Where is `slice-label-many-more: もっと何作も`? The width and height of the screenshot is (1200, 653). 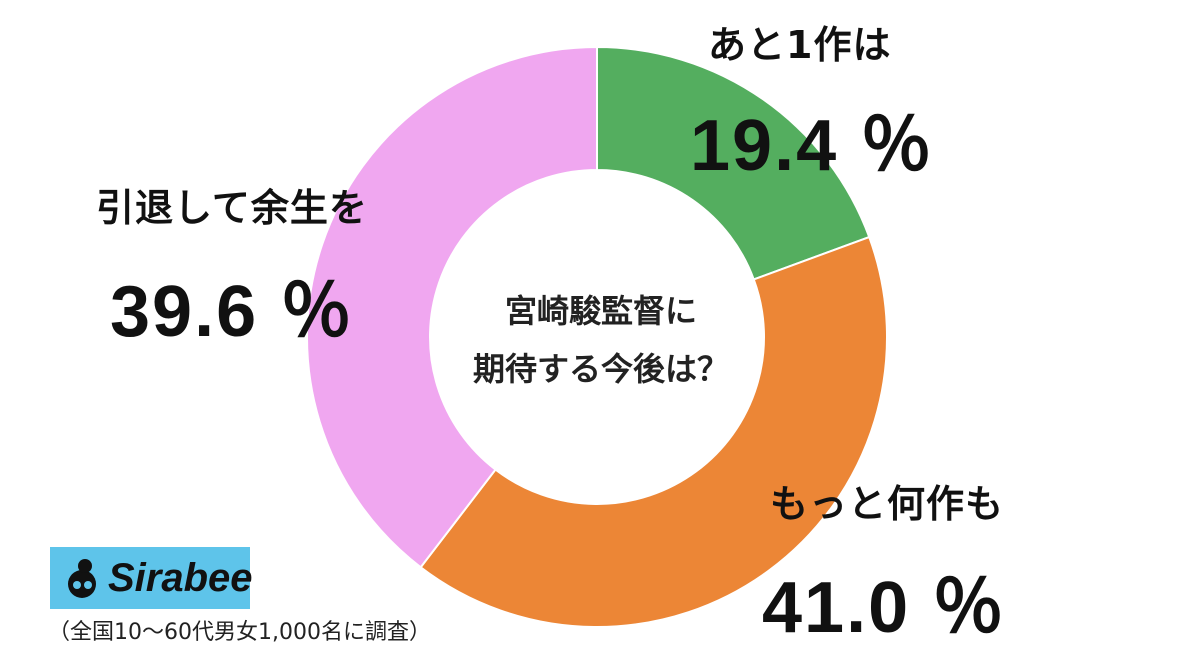
slice-label-many-more: もっと何作も is located at coordinates (887, 504).